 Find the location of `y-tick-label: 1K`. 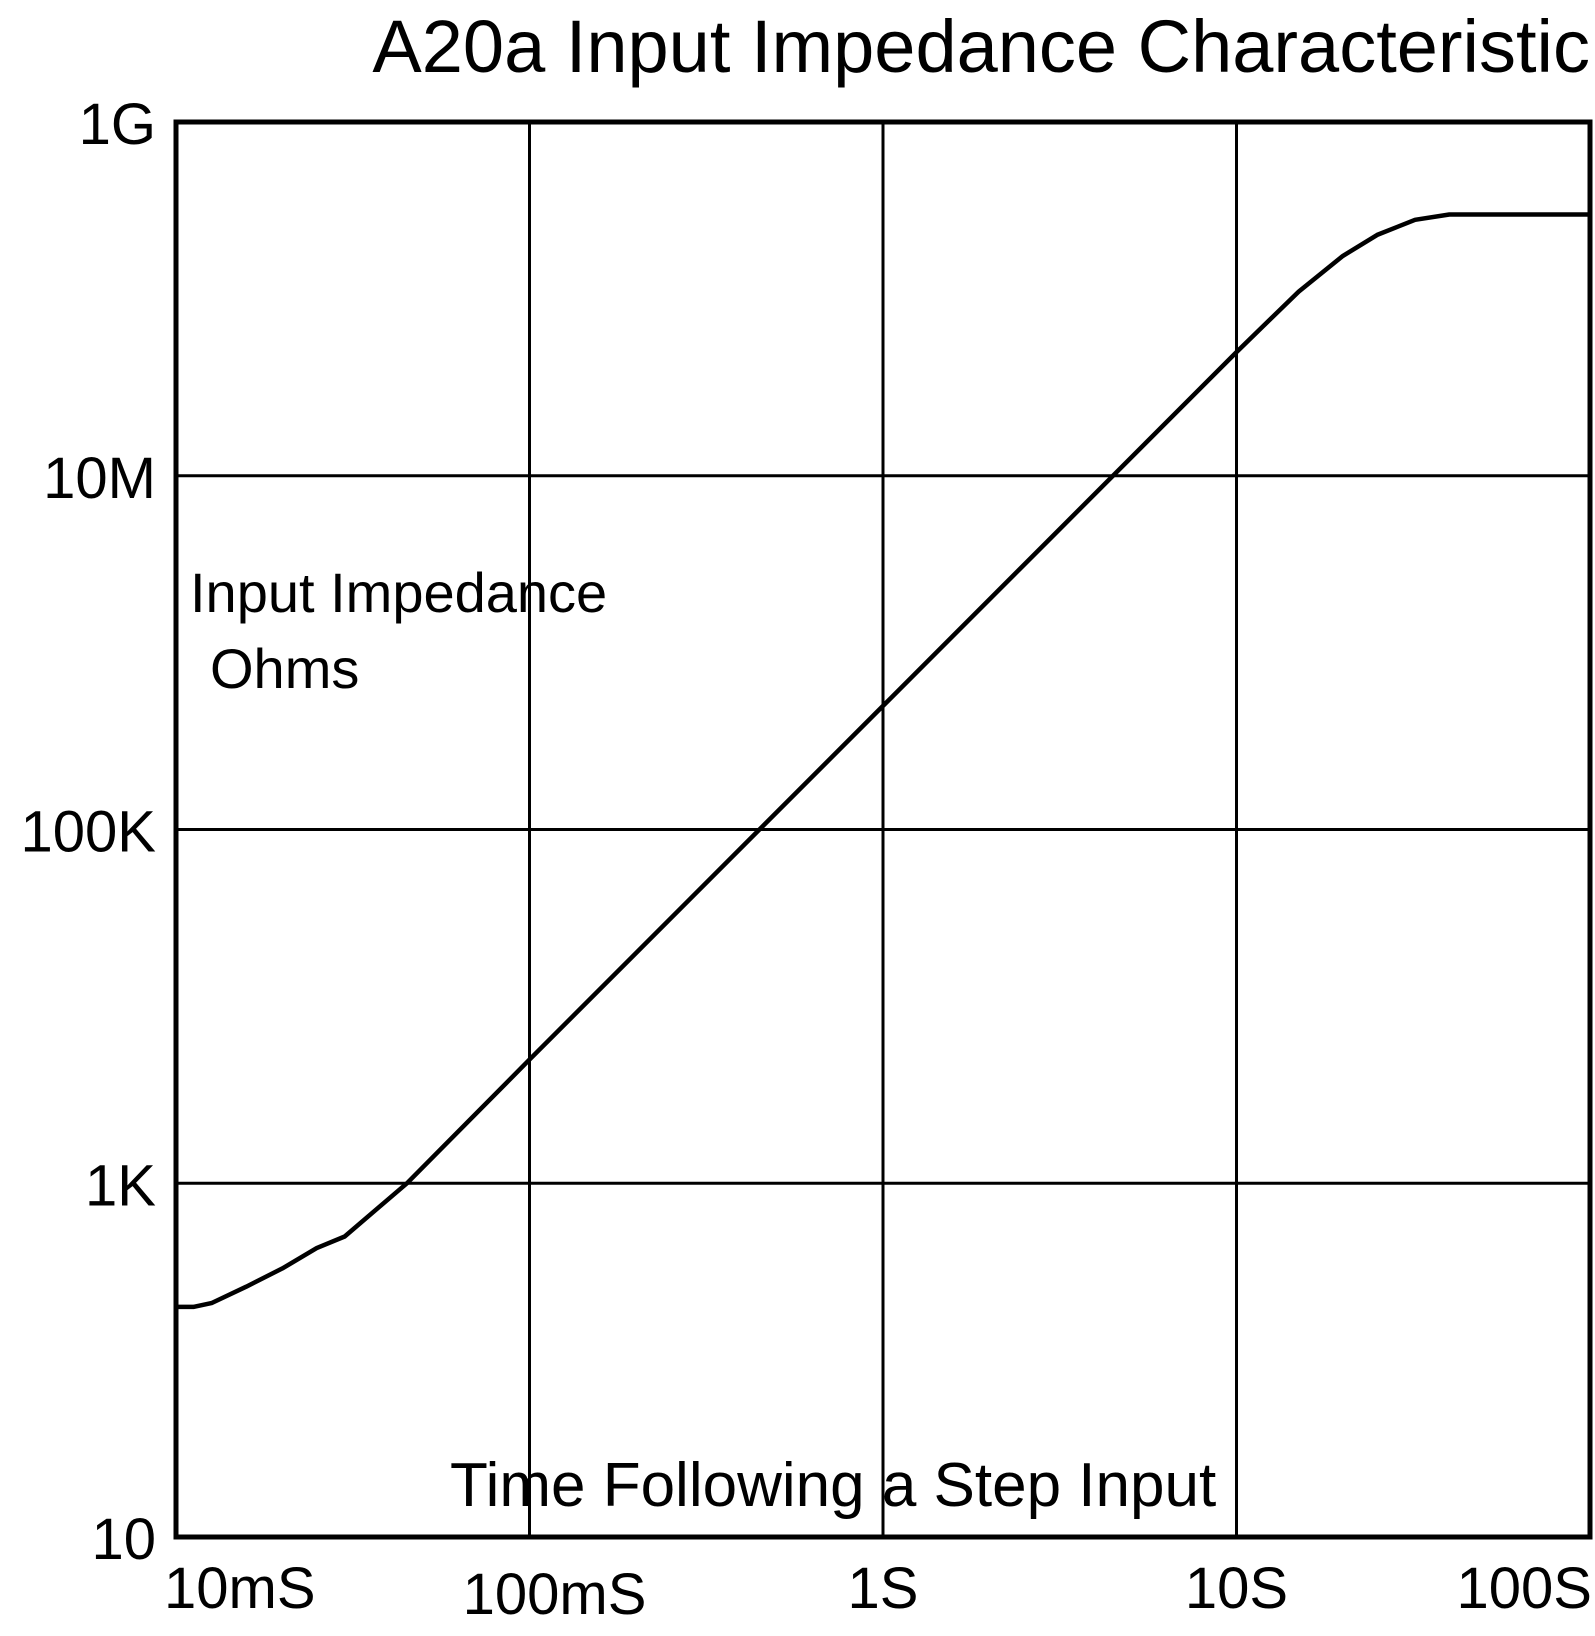

y-tick-label: 1K is located at coordinates (120, 1185).